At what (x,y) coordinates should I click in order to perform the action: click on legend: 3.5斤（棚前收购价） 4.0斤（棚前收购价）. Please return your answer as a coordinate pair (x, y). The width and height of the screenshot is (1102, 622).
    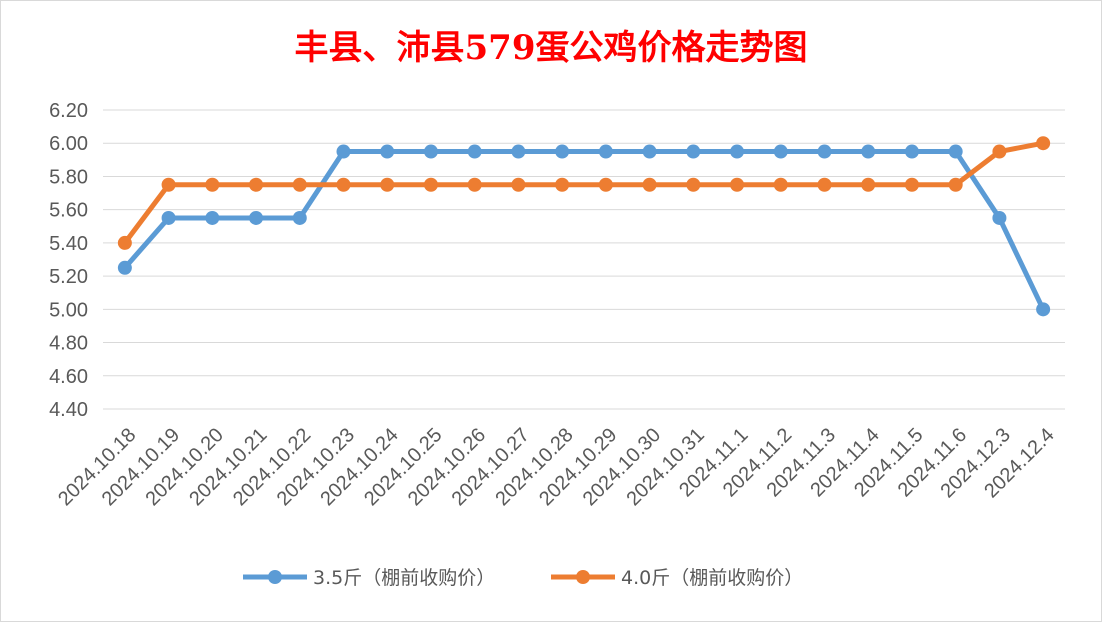
    Looking at the image, I should click on (523, 578).